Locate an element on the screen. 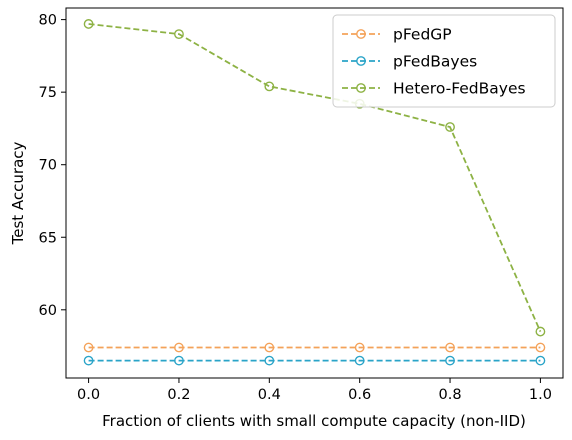 Image resolution: width=572 pixels, height=440 pixels. x-tick-label: 0.2 is located at coordinates (178, 395).